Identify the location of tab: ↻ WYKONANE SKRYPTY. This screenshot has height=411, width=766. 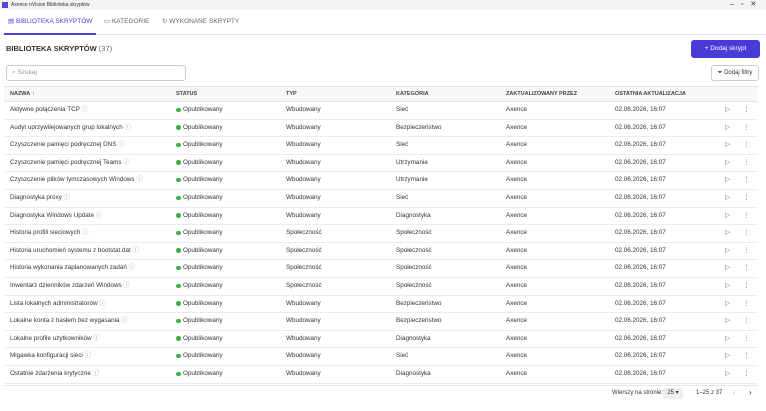
(201, 21).